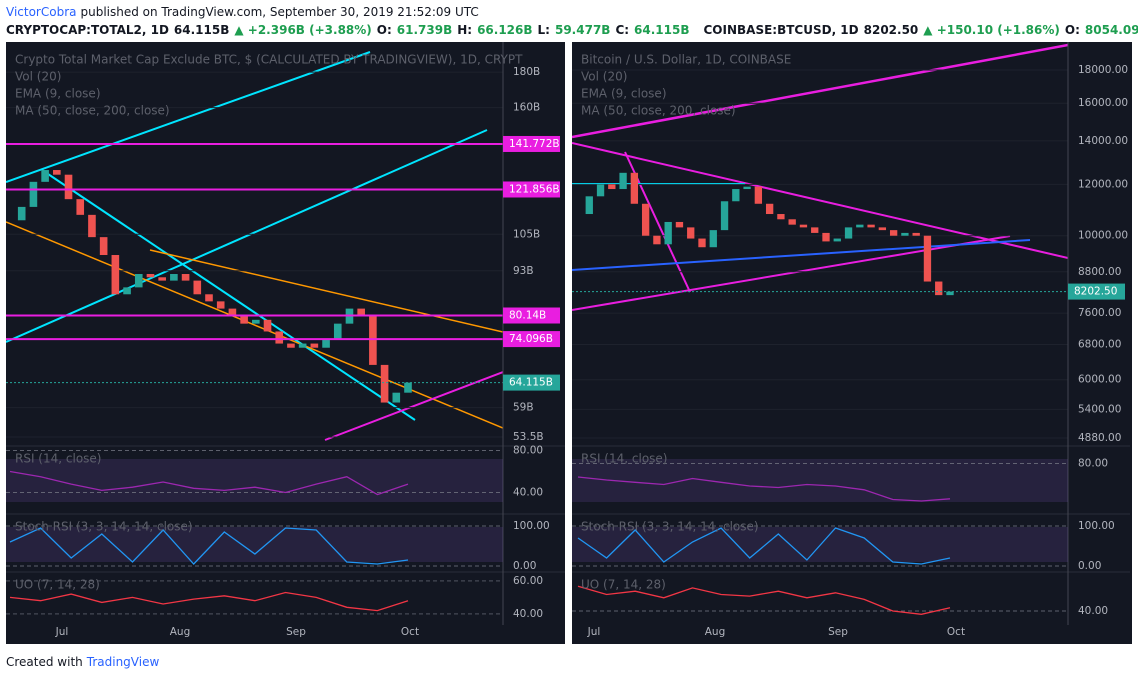  I want to click on y-tick-label: 12000.00, so click(1103, 184).